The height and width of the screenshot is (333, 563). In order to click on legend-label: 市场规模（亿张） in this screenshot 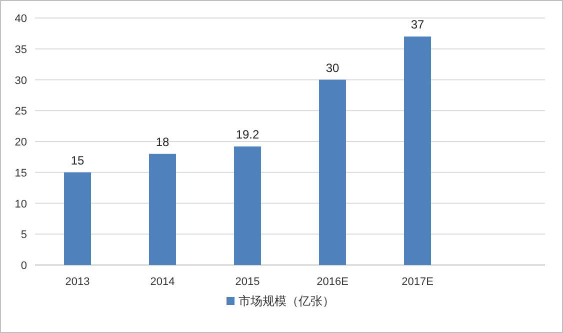, I will do `click(286, 301)`.